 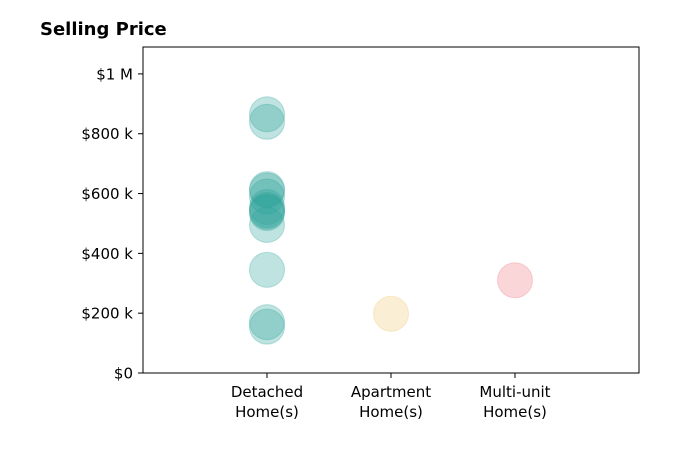 I want to click on y-tick-label: $600 k, so click(x=107, y=194).